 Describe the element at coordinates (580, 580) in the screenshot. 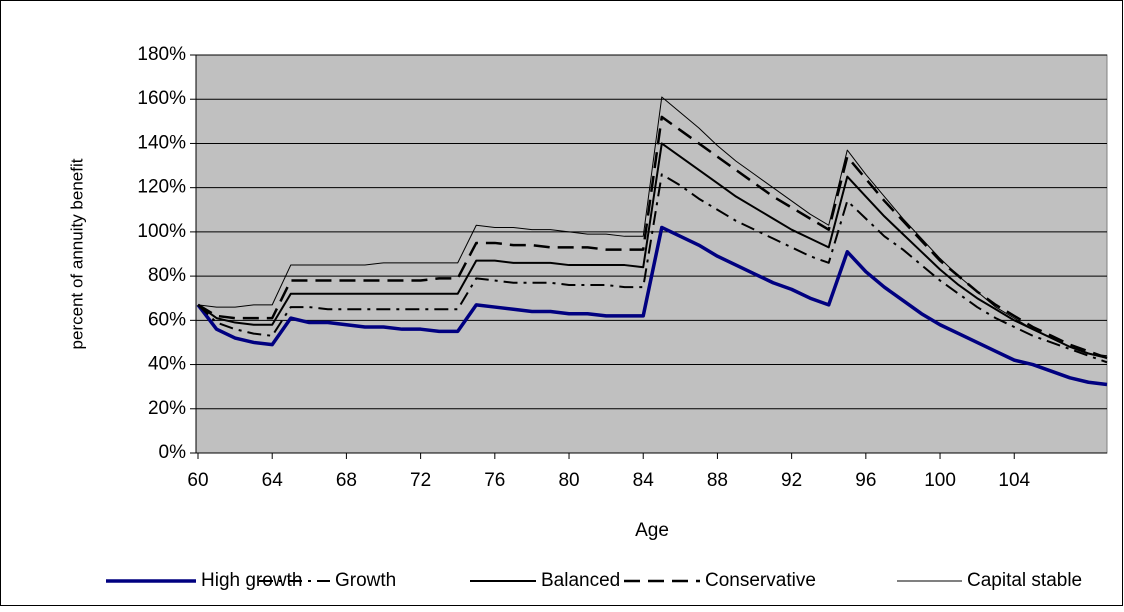

I see `legend-label: Balanced` at that location.